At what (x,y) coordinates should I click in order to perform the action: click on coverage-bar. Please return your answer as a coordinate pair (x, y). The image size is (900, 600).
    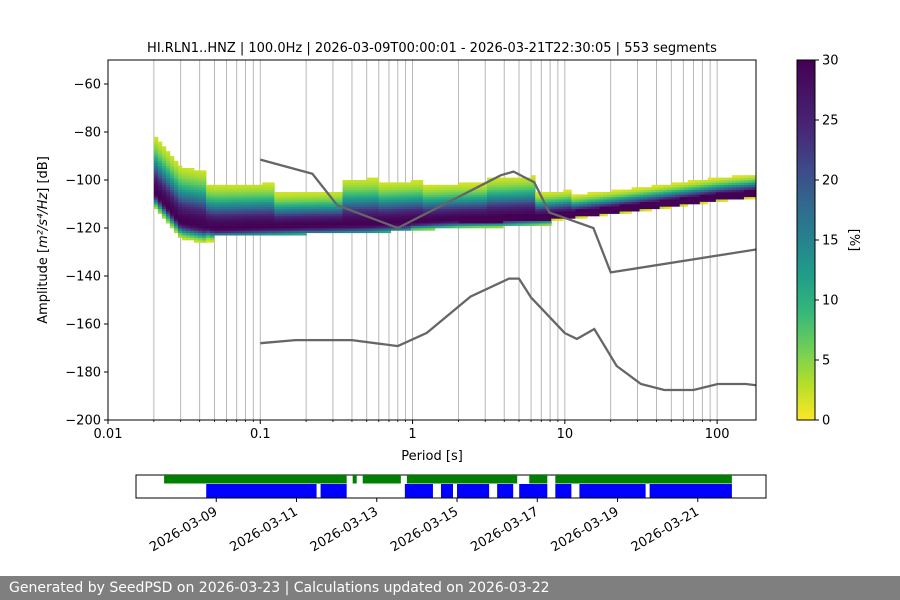
    Looking at the image, I should click on (462, 479).